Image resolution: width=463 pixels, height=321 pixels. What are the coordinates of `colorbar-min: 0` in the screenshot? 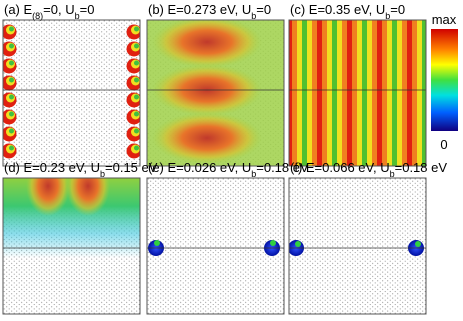 It's located at (443, 144).